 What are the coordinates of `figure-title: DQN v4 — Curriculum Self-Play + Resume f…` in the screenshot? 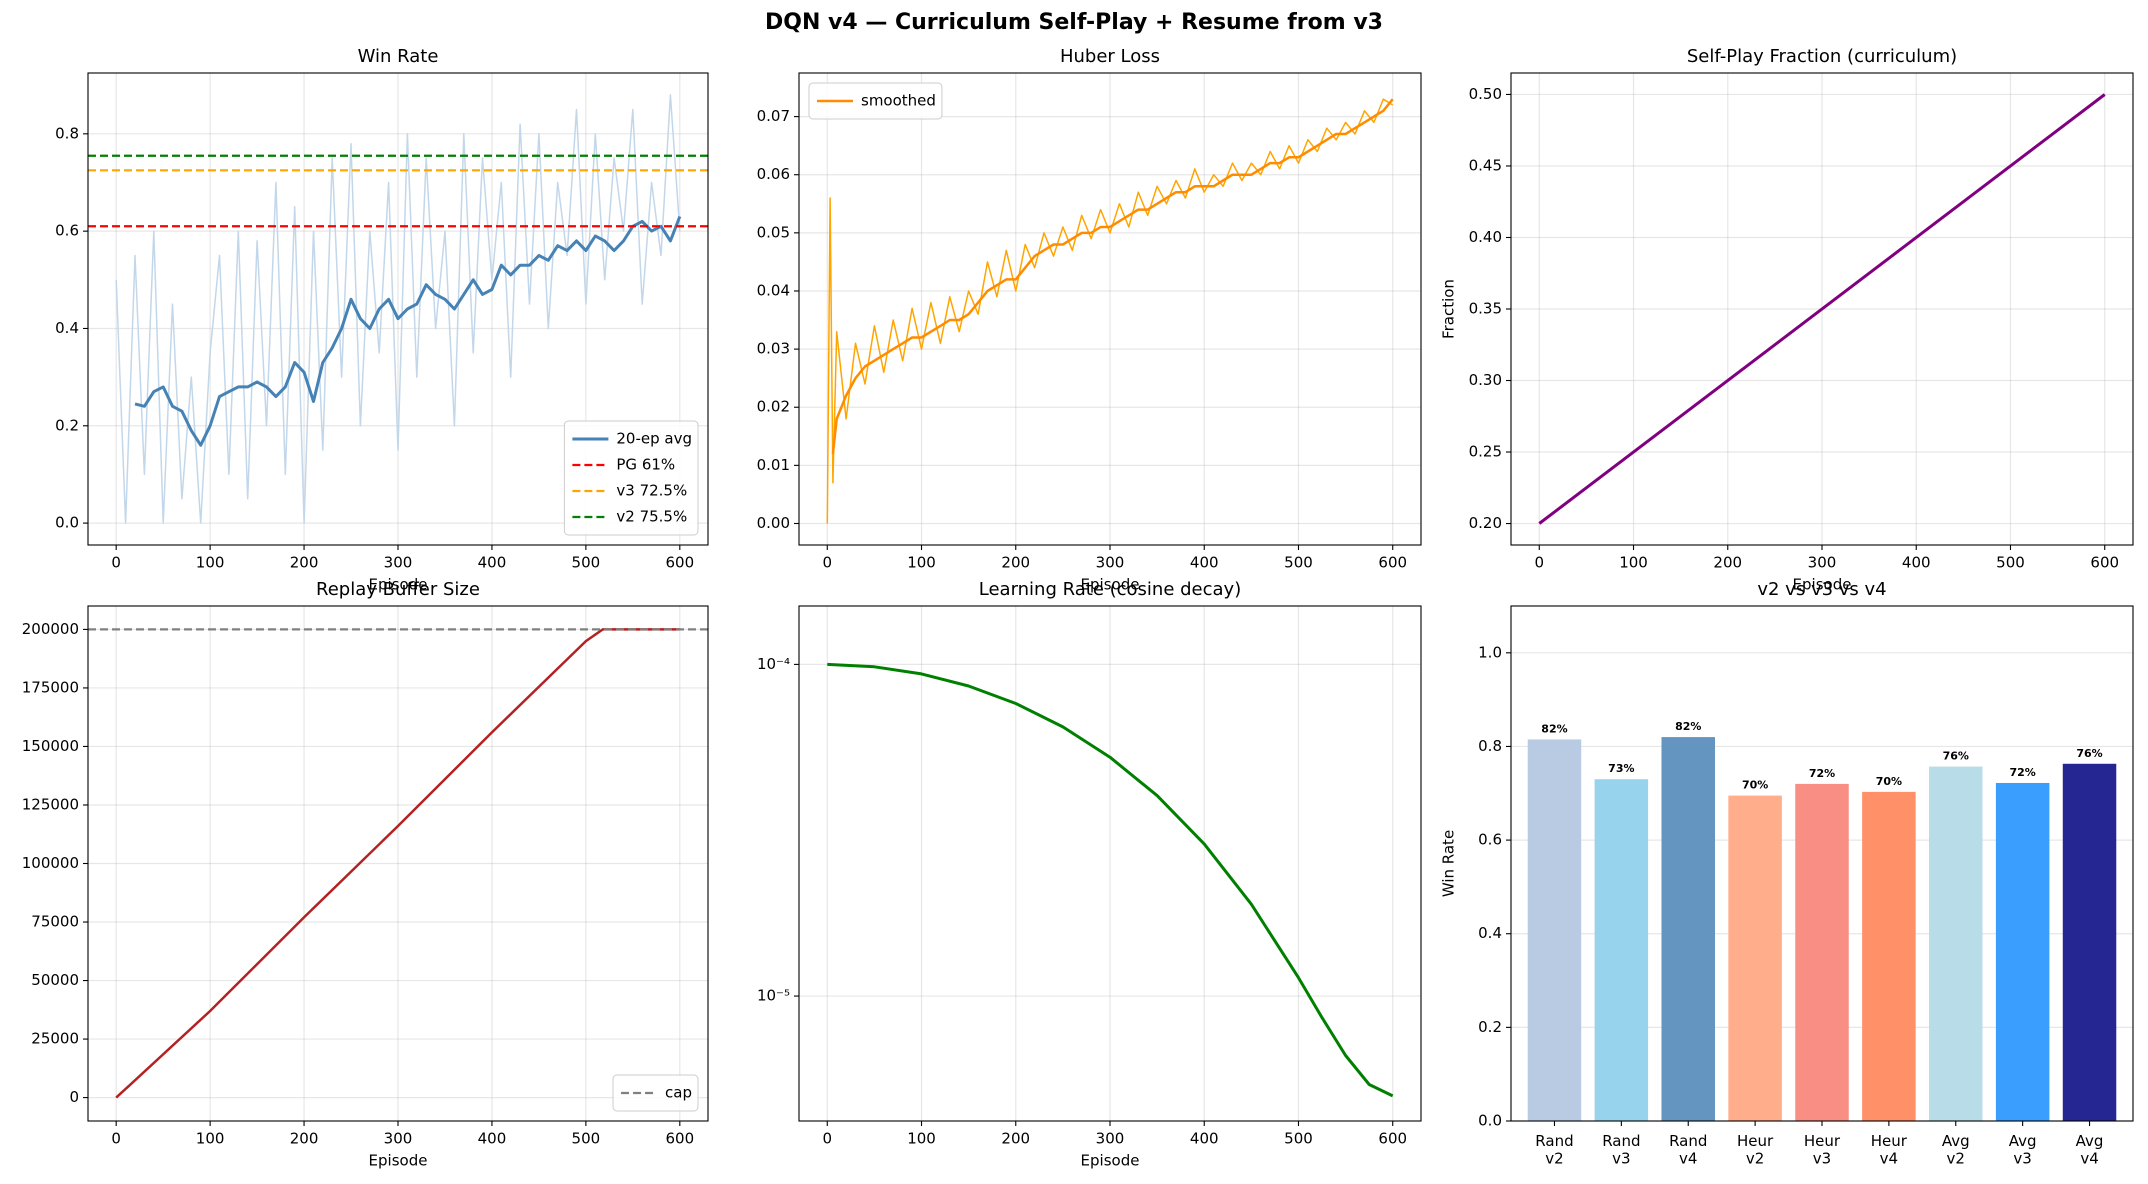 It's located at (1074, 22).